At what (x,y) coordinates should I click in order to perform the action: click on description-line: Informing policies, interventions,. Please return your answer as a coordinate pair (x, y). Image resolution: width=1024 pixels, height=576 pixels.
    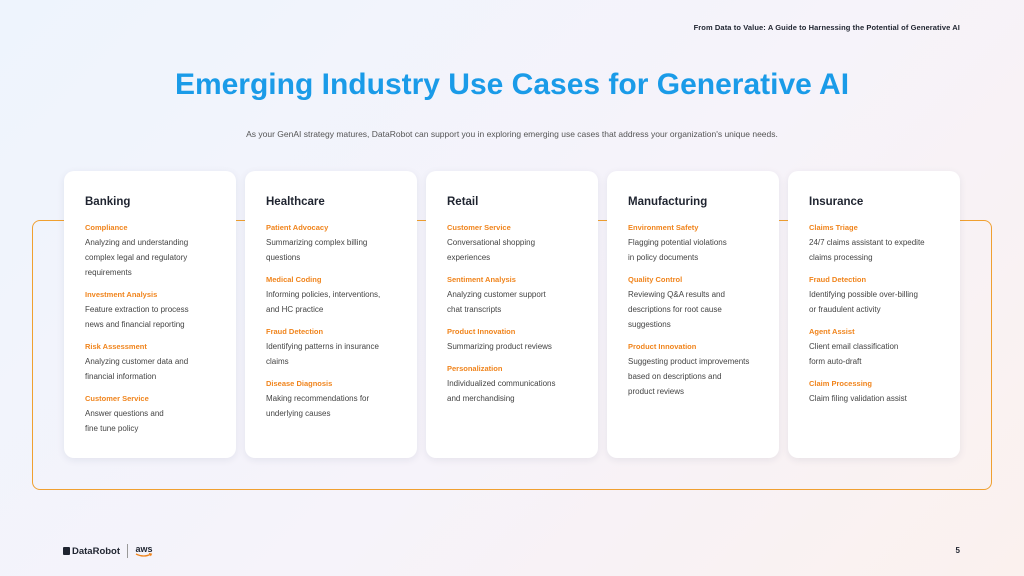
    Looking at the image, I should click on (323, 294).